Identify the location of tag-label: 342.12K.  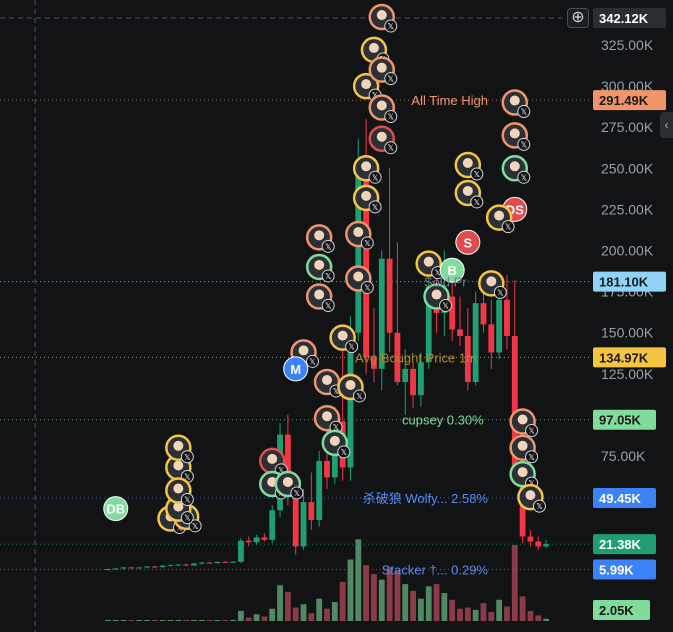
(624, 18).